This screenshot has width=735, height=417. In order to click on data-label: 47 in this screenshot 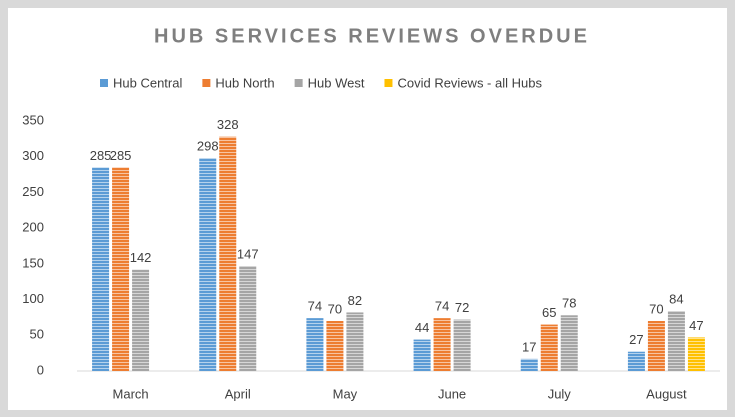, I will do `click(696, 325)`.